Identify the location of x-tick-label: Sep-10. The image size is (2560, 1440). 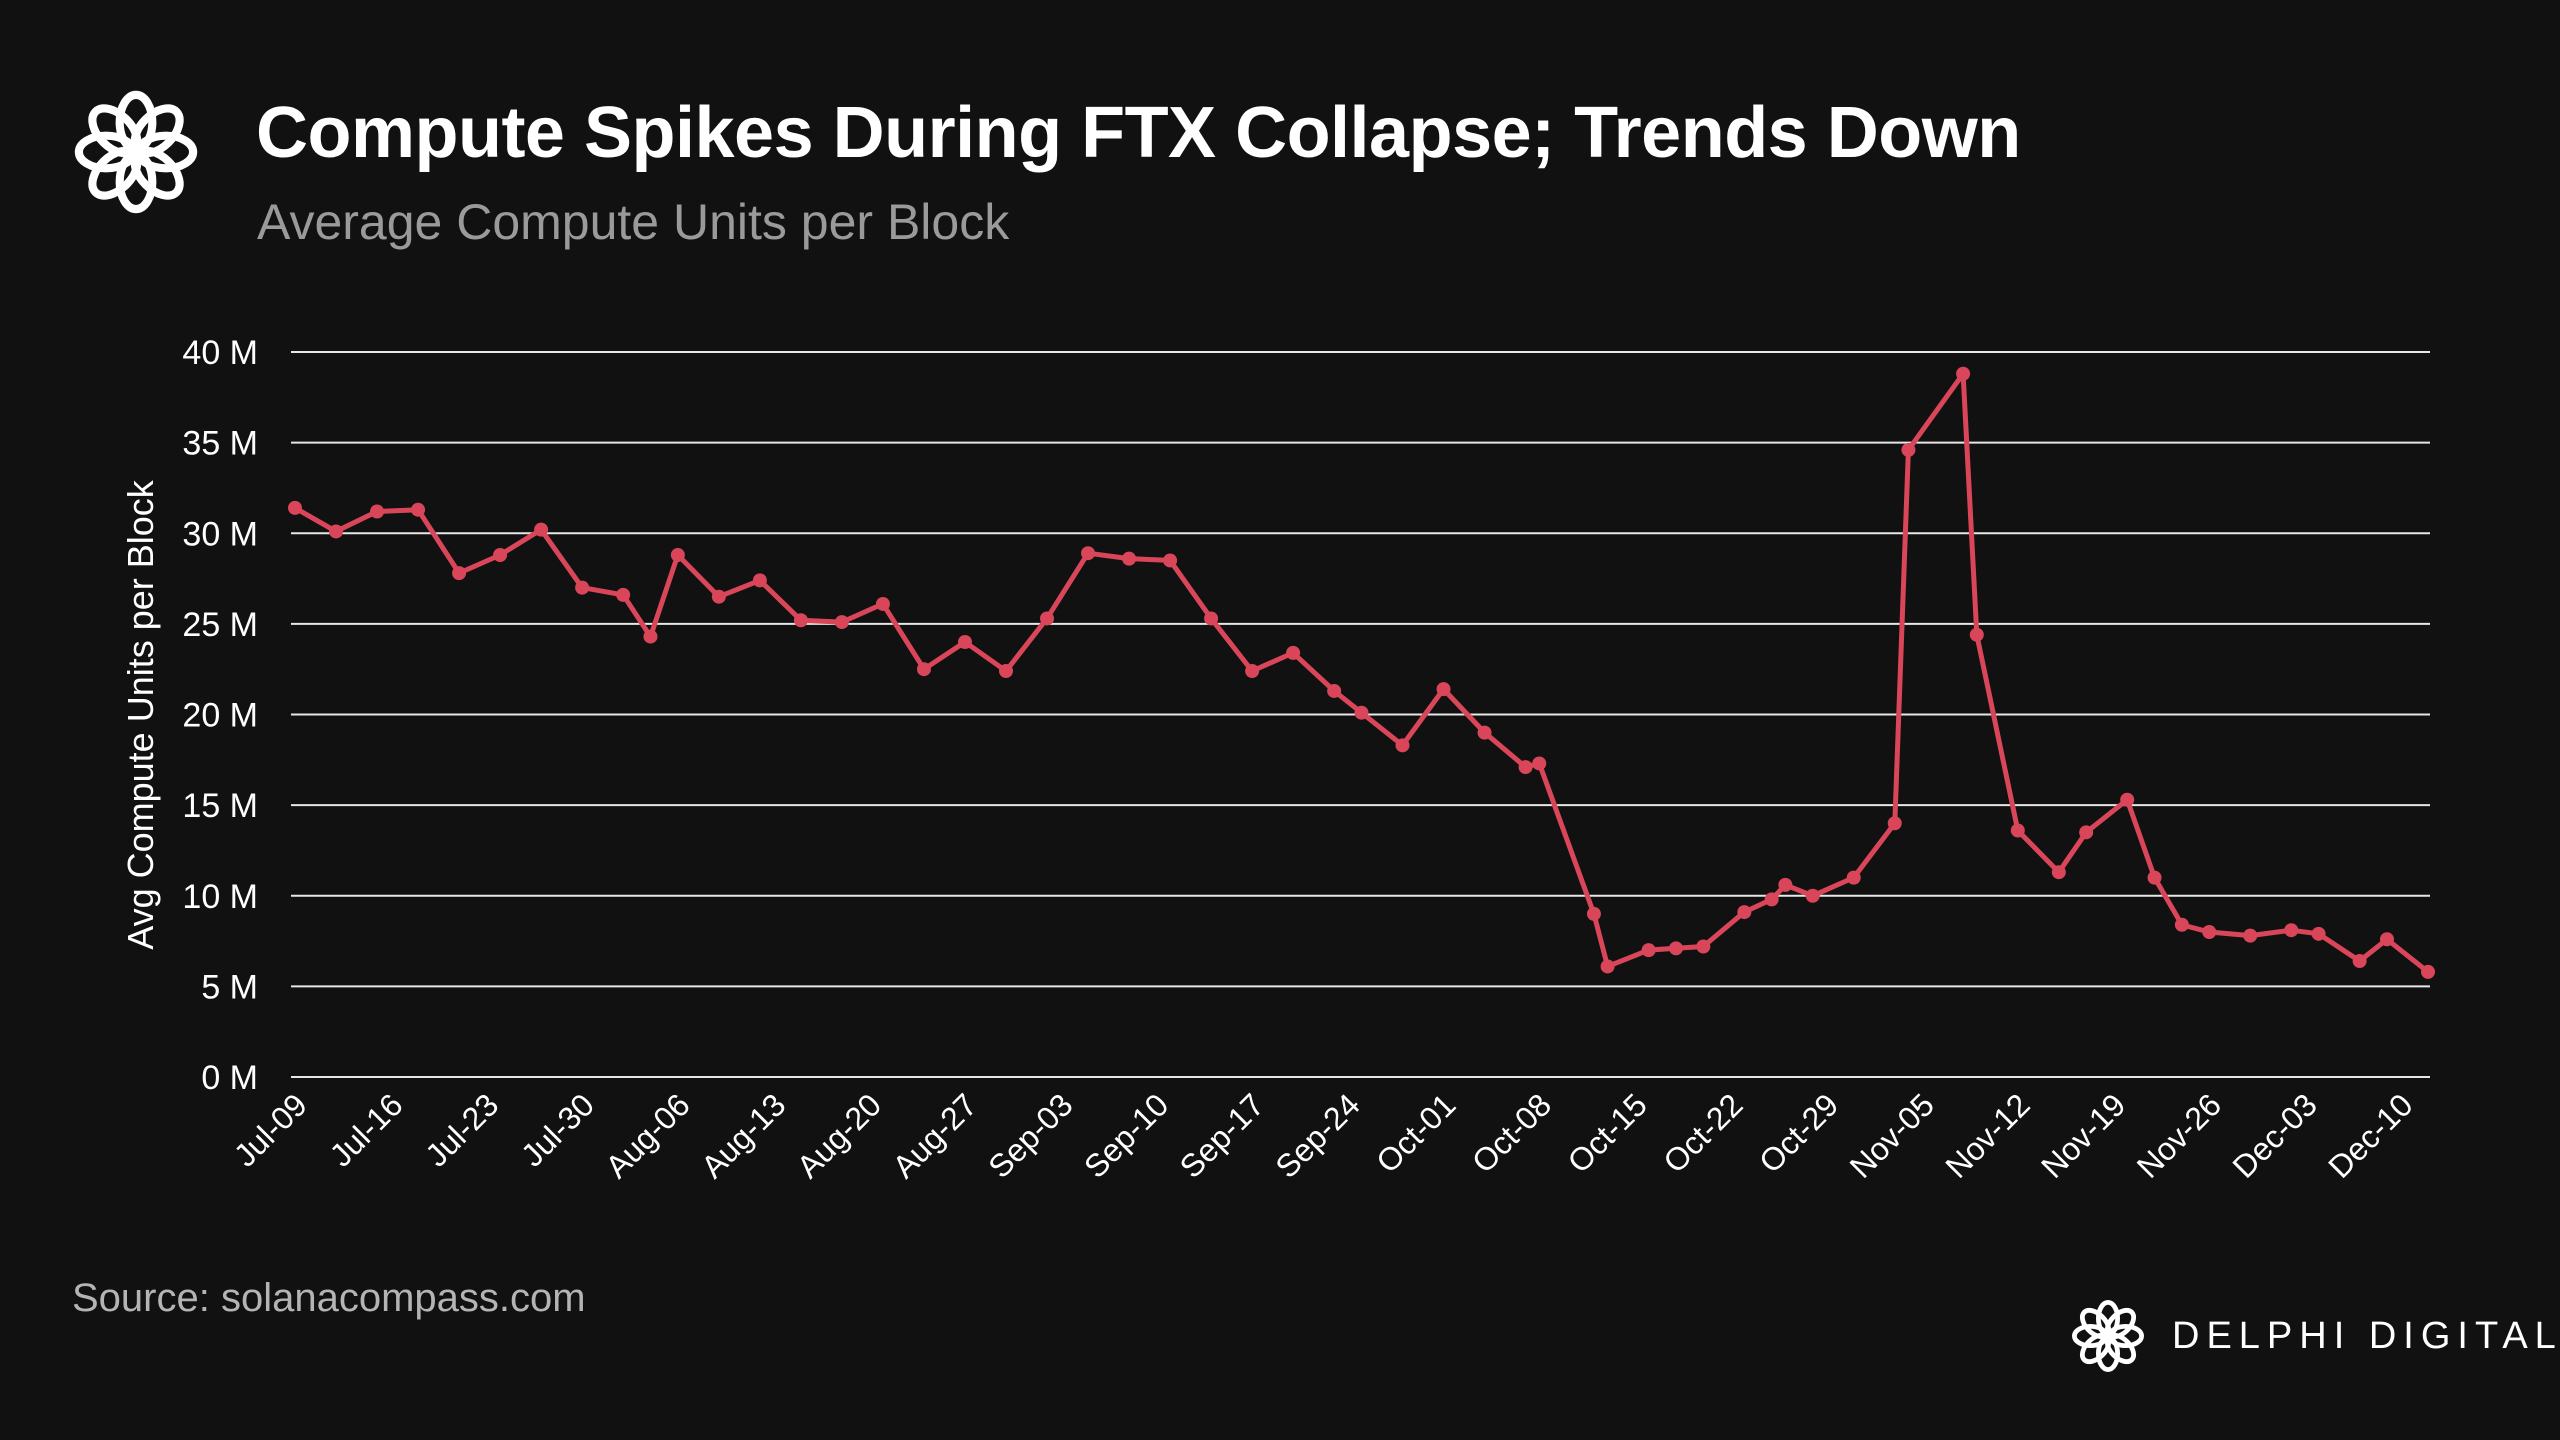
(1126, 1135).